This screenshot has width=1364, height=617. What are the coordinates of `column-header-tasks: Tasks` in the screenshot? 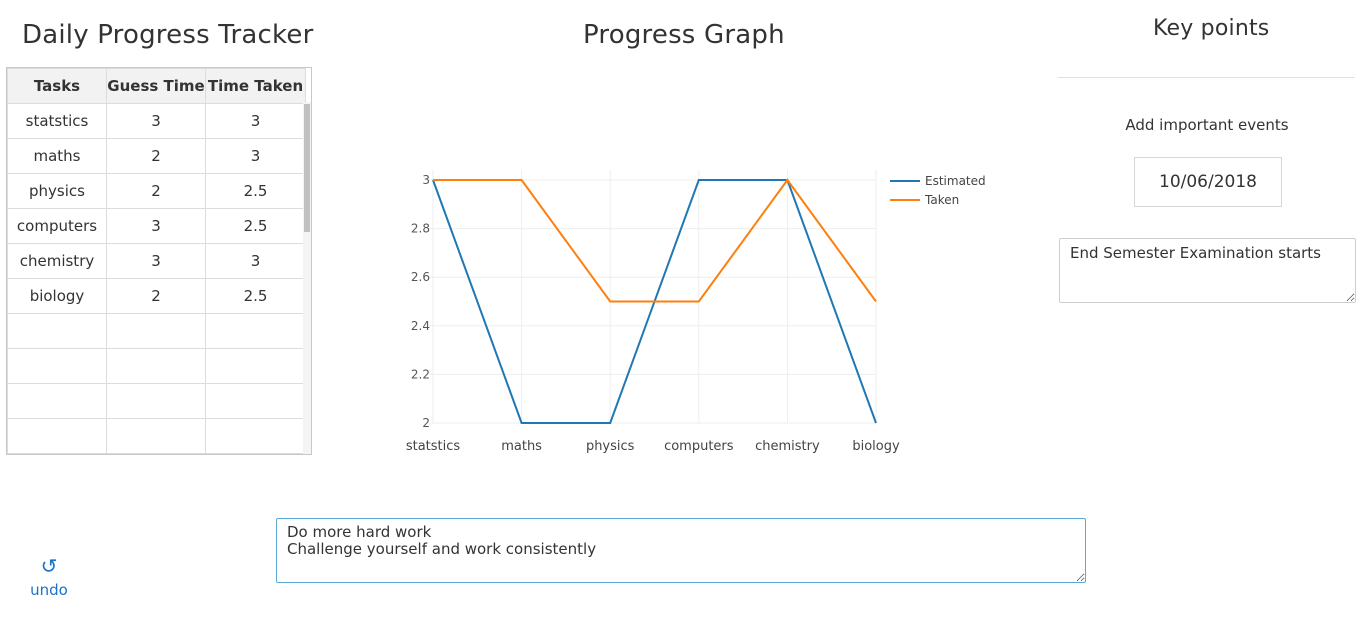 It's located at (57, 86).